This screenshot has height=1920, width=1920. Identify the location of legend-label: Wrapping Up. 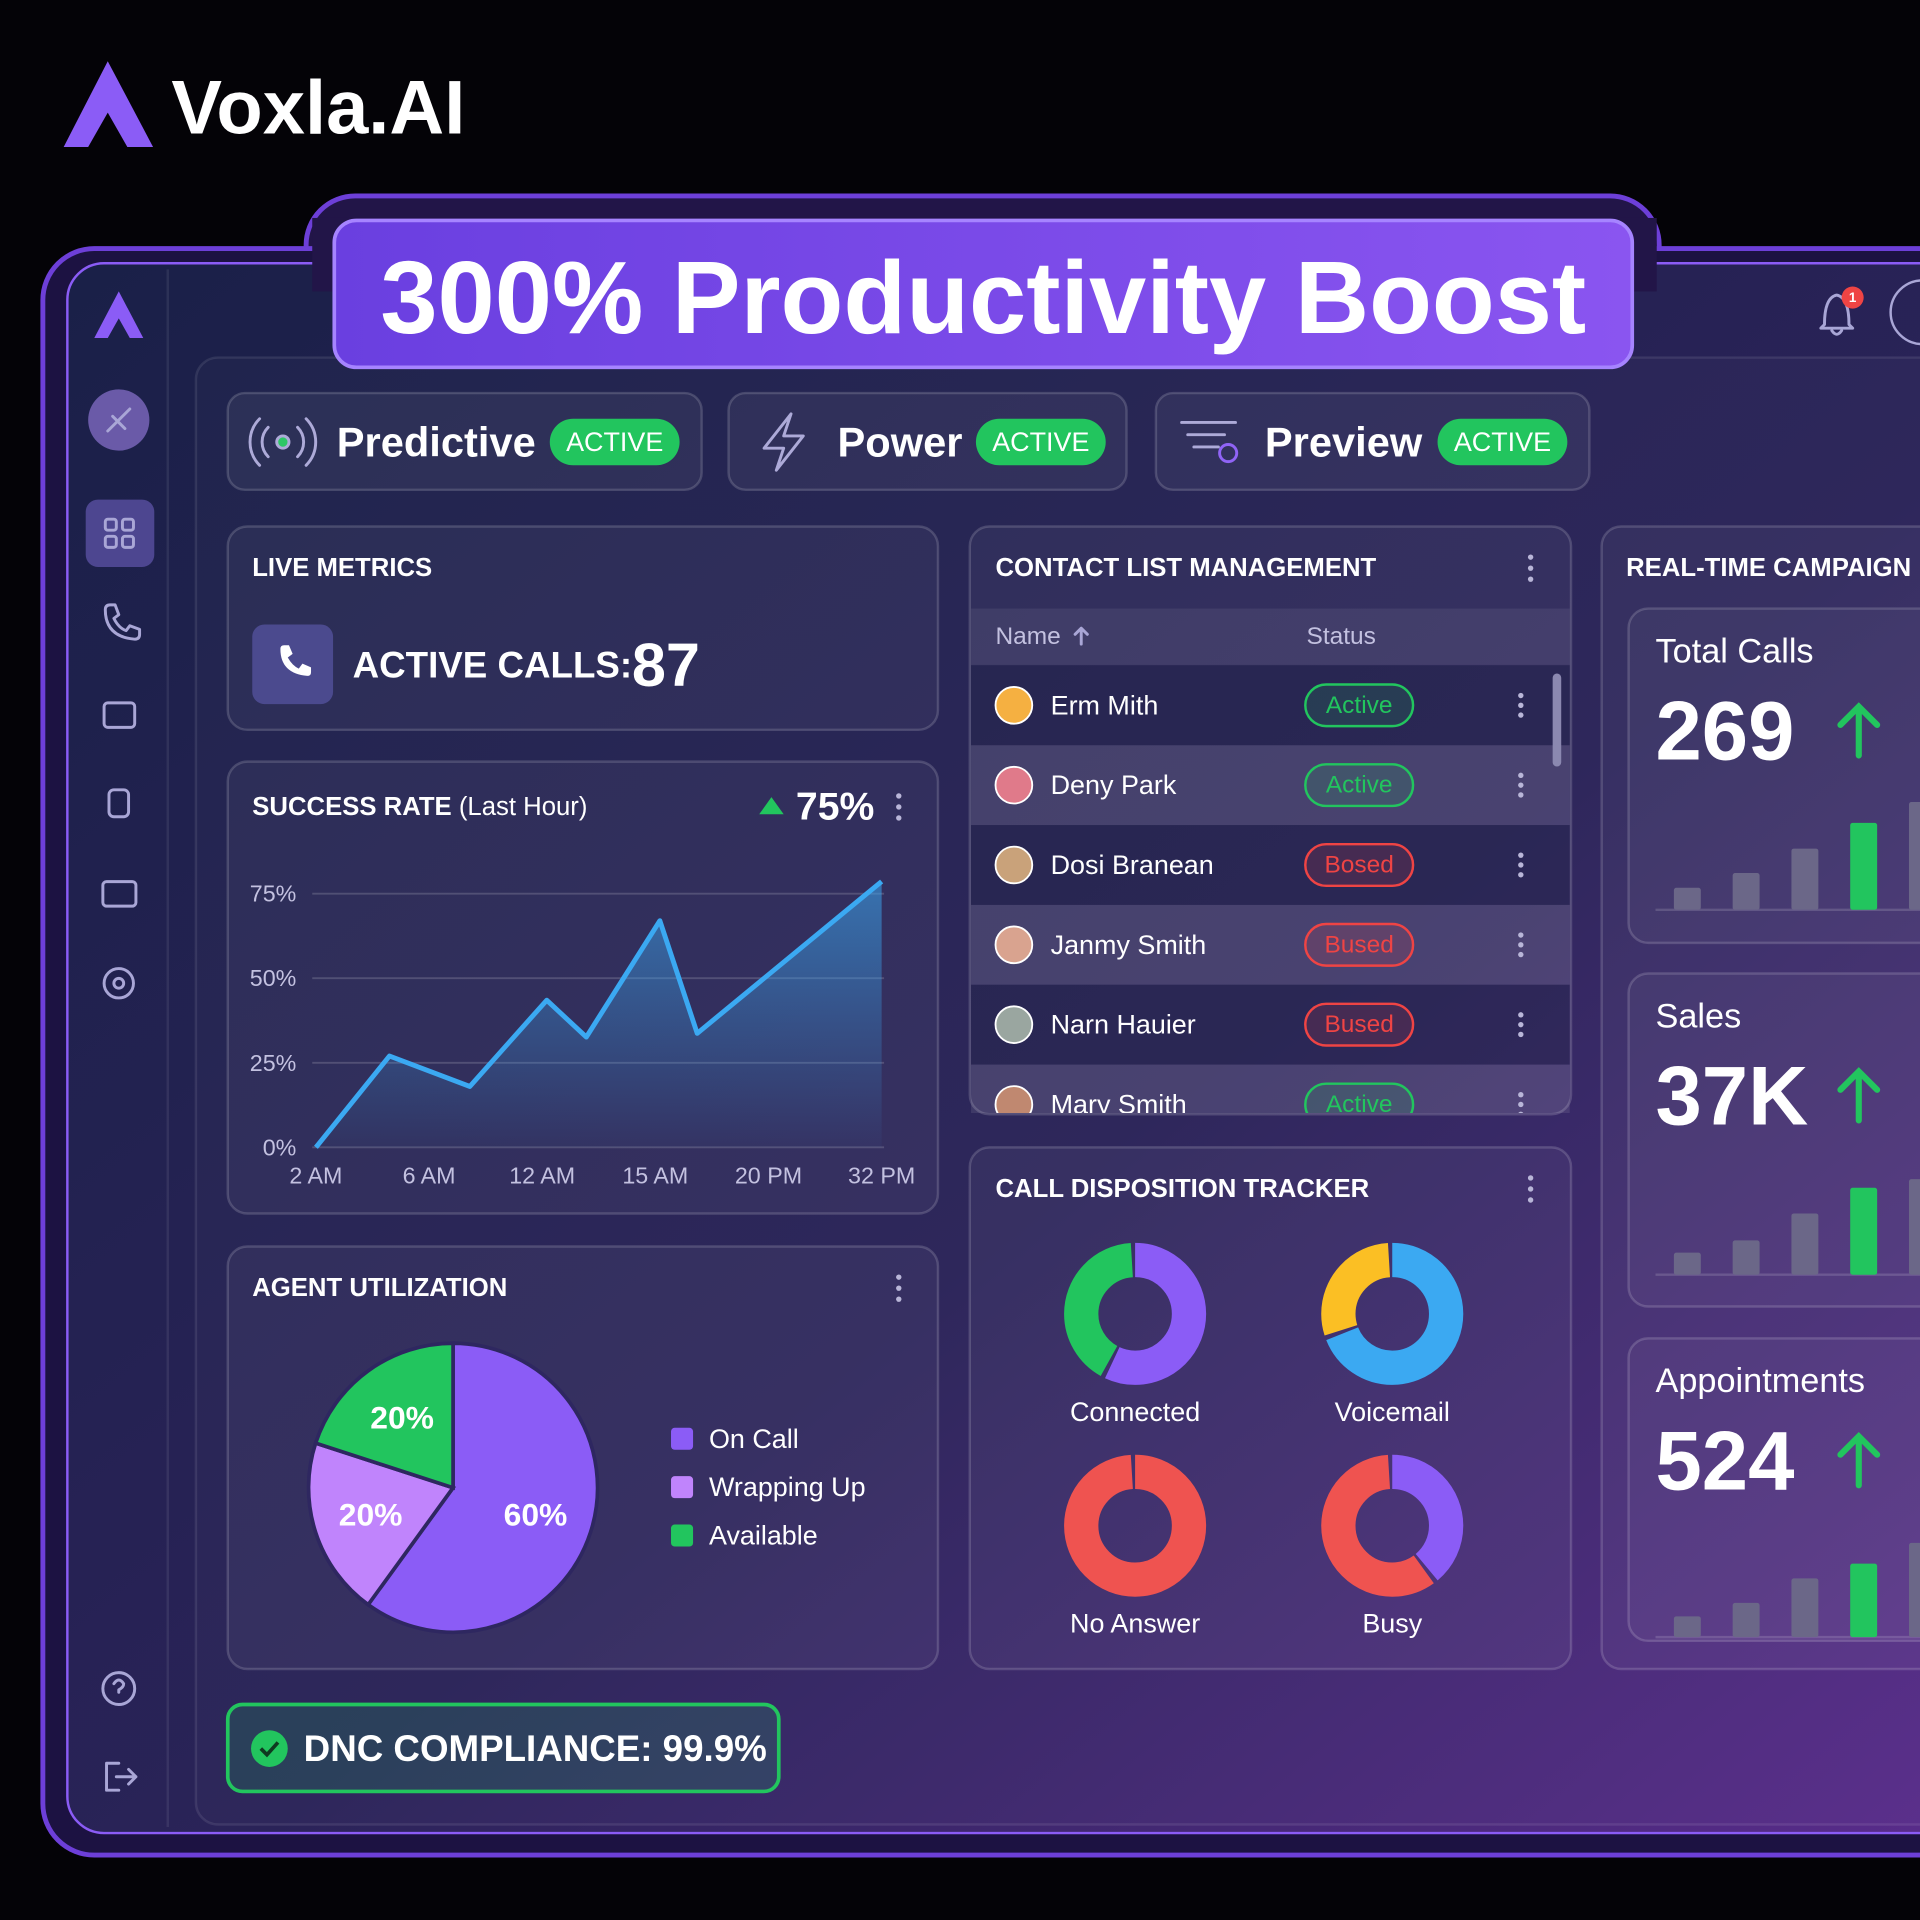
(787, 1487).